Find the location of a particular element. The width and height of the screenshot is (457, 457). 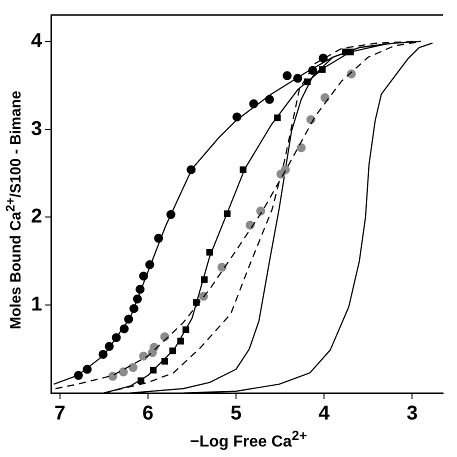

y-tick-label: 3 is located at coordinates (36, 129).